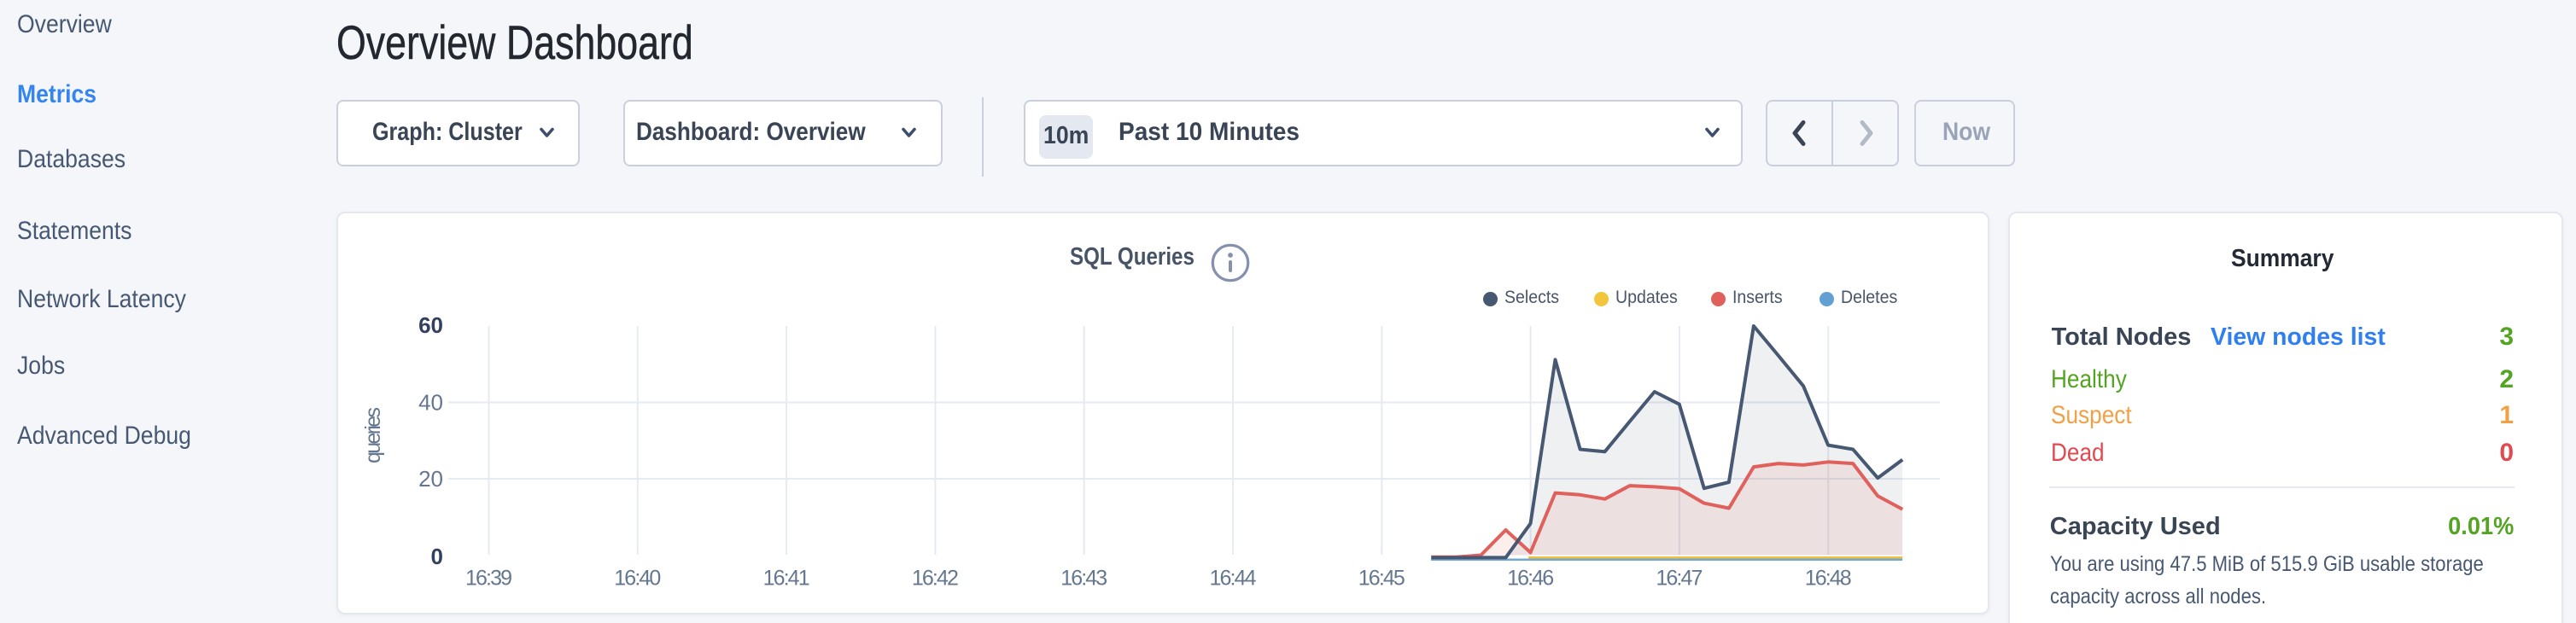 The height and width of the screenshot is (623, 2576). What do you see at coordinates (1679, 579) in the screenshot?
I see `svg-text: 16:47` at bounding box center [1679, 579].